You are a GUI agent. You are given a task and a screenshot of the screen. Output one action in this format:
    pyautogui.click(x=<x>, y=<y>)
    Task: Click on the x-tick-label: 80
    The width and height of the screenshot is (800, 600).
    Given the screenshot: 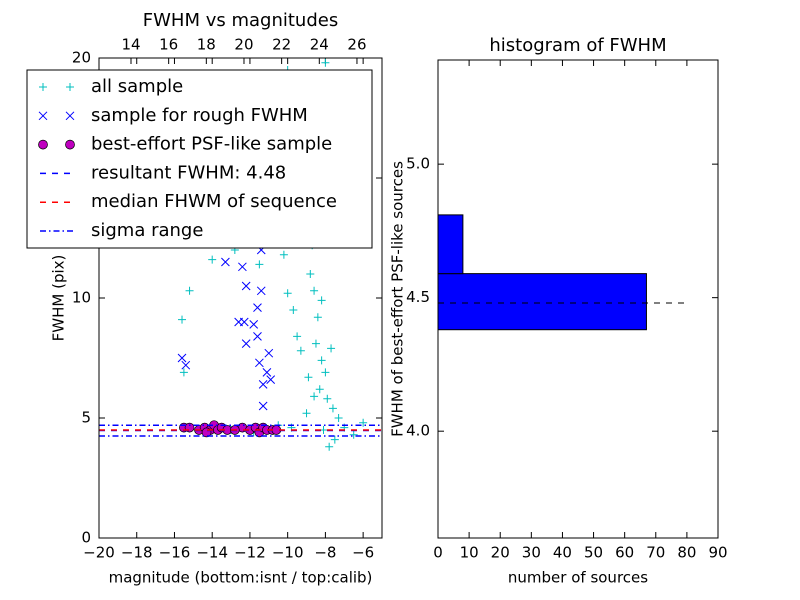 What is the action you would take?
    pyautogui.click(x=686, y=553)
    